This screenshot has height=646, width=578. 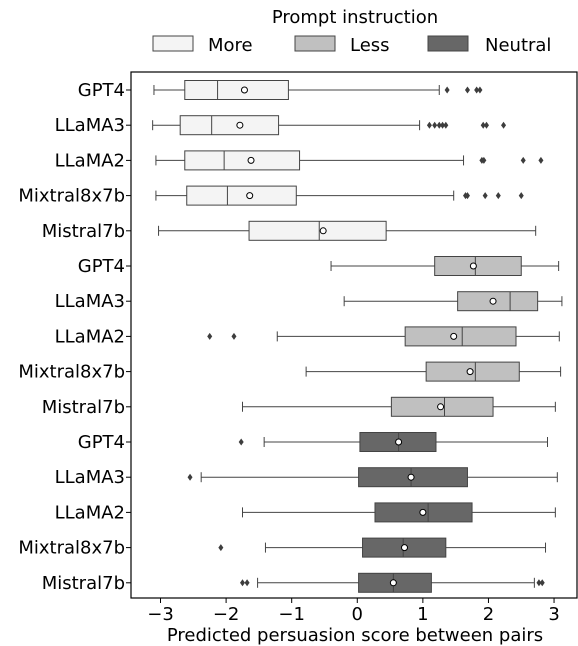 What do you see at coordinates (393, 583) in the screenshot?
I see `mean-marker-neutral-mistral7b` at bounding box center [393, 583].